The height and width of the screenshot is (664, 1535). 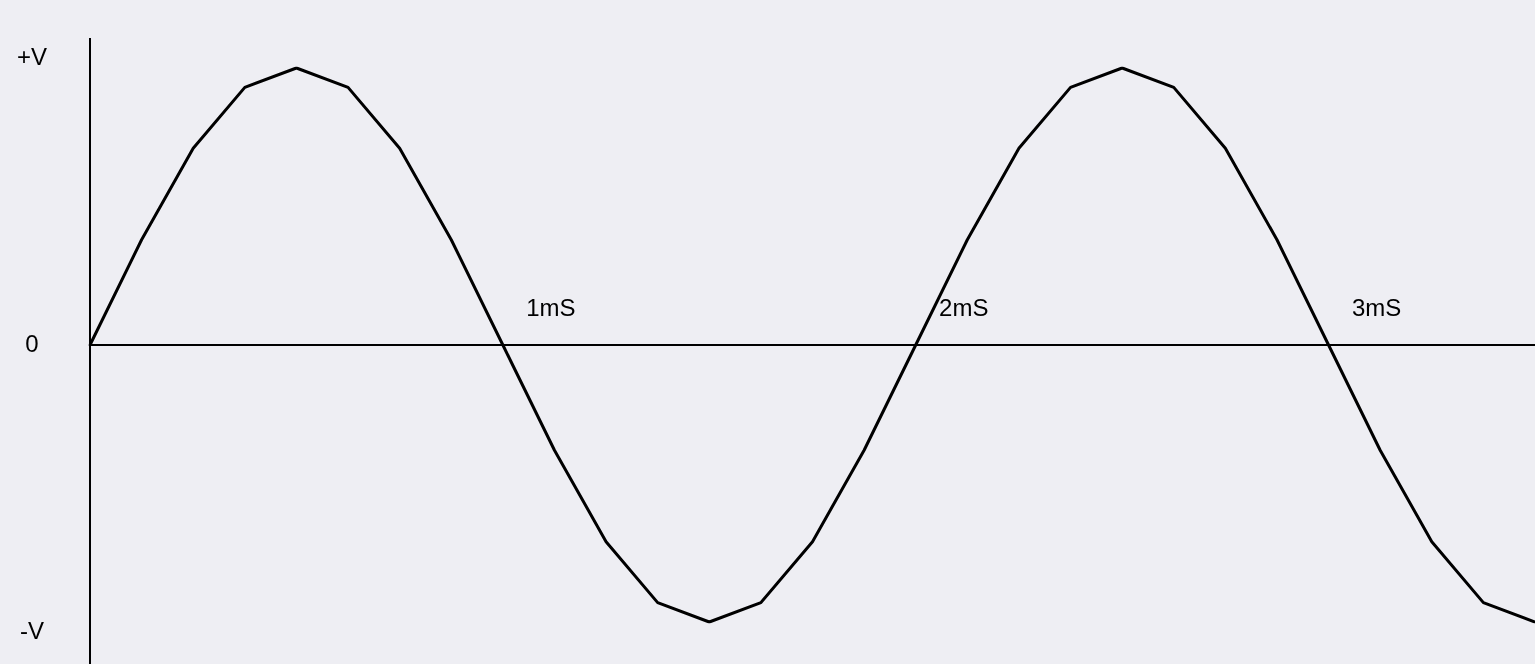 What do you see at coordinates (551, 307) in the screenshot?
I see `annotation: 1mS` at bounding box center [551, 307].